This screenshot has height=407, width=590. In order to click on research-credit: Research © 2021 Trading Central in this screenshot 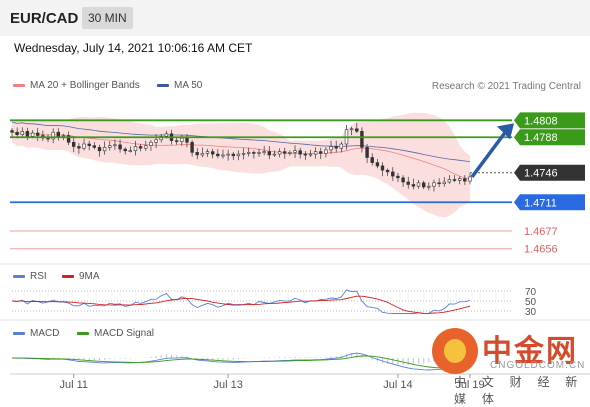, I will do `click(506, 86)`.